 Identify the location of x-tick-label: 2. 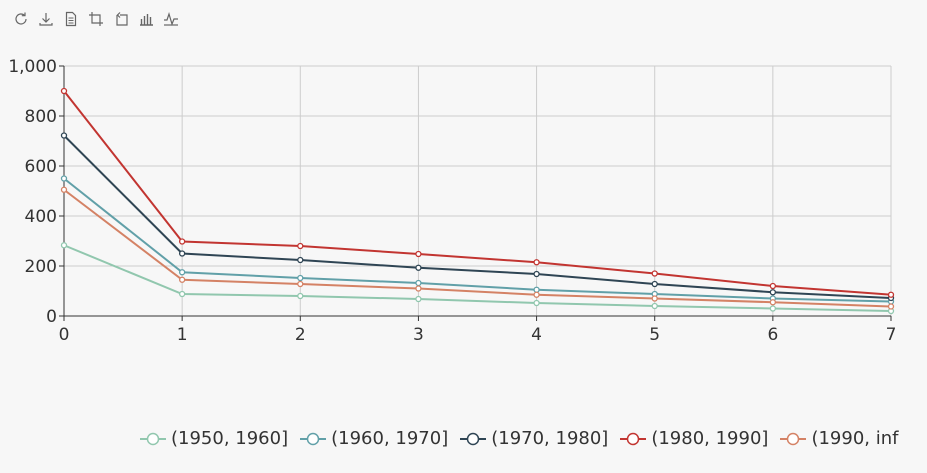
(300, 335).